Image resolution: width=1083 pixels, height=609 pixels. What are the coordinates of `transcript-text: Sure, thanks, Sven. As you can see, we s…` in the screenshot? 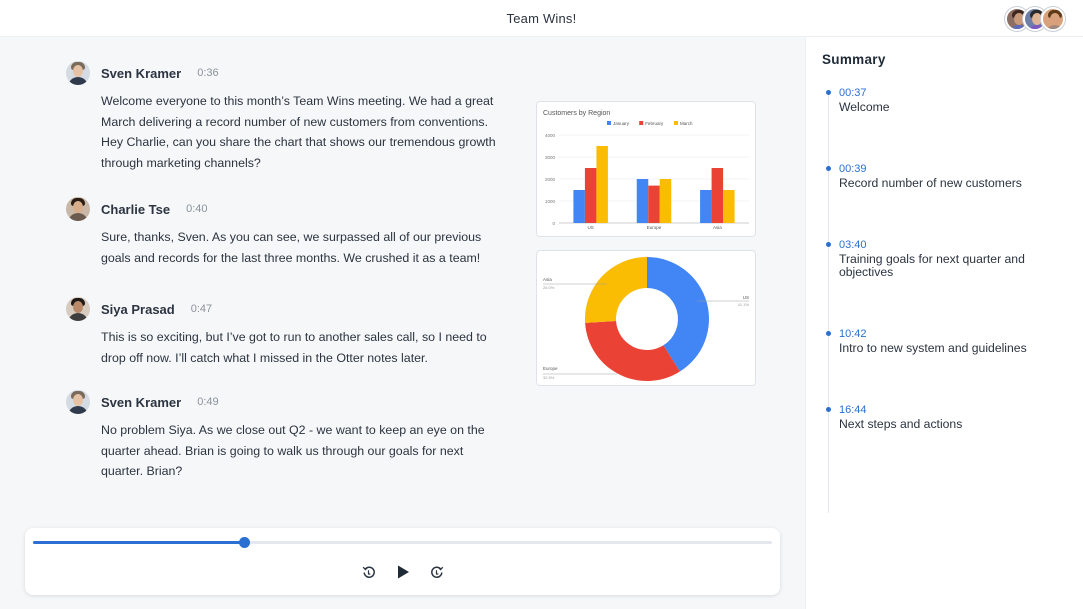 It's located at (291, 247).